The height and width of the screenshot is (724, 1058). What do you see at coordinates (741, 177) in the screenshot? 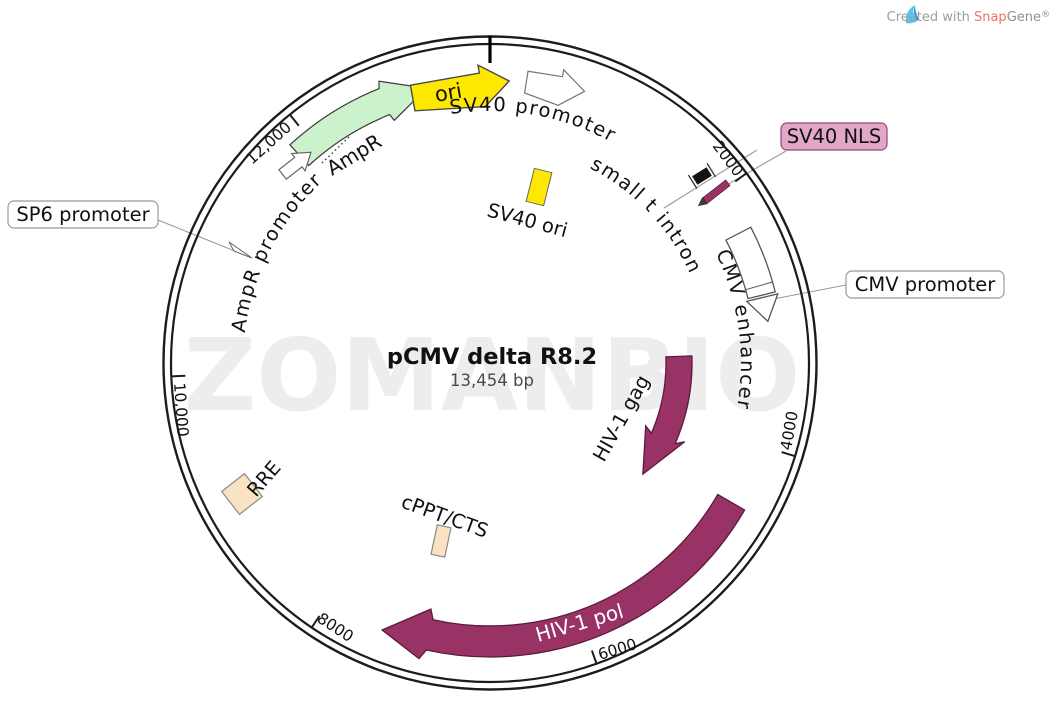
I see `tick-2000` at bounding box center [741, 177].